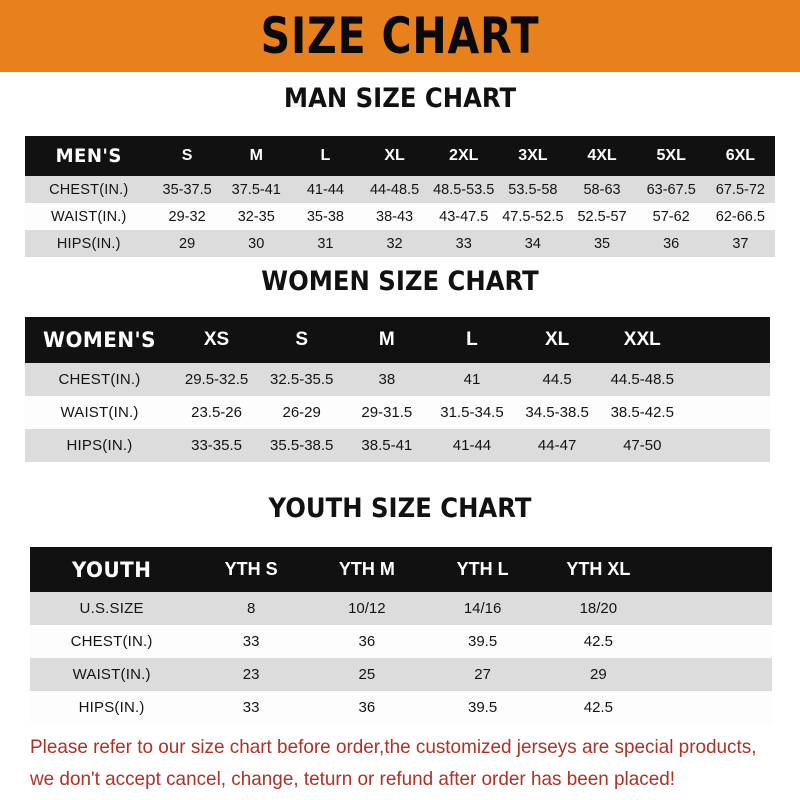 Image resolution: width=800 pixels, height=800 pixels. Describe the element at coordinates (256, 243) in the screenshot. I see `men-cell-r3-c2: 30` at that location.